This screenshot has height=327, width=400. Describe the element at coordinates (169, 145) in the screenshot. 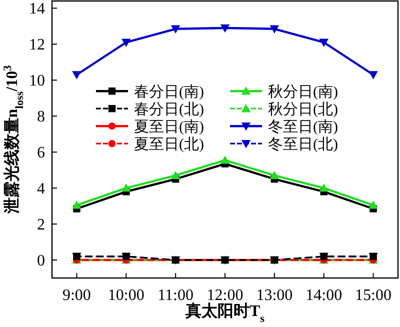

I see `legend-label: 夏至日(北)` at that location.